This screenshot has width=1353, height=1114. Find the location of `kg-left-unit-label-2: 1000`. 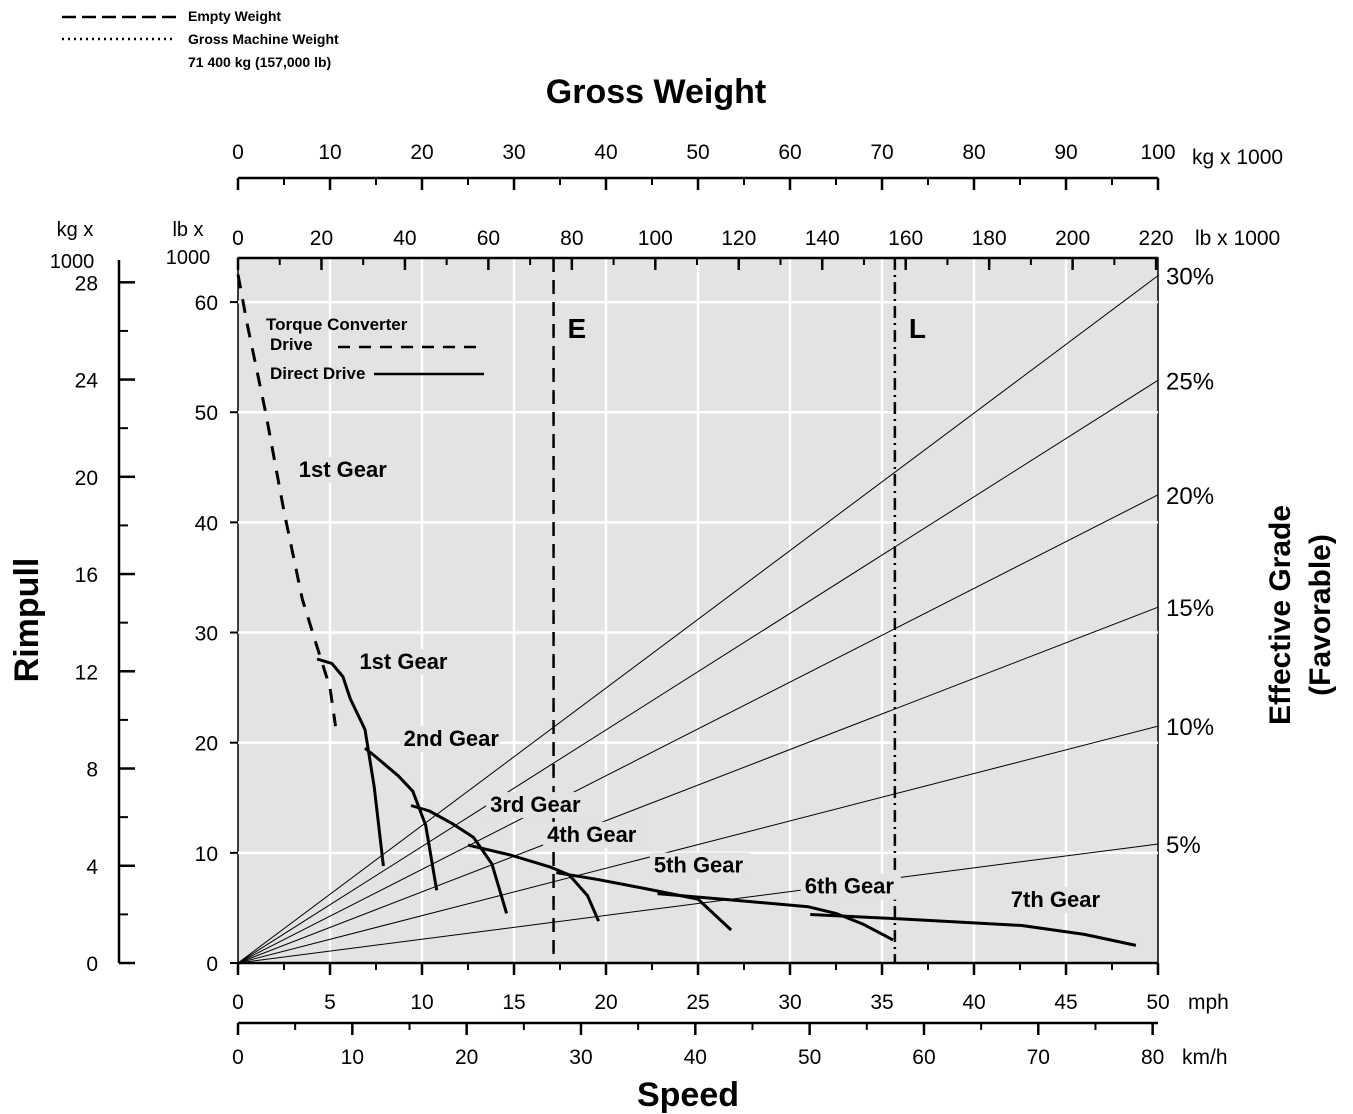

kg-left-unit-label-2: 1000 is located at coordinates (72, 262).